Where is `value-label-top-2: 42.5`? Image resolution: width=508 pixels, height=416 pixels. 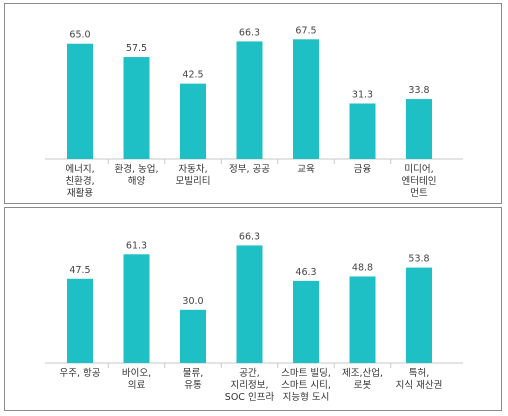 value-label-top-2: 42.5 is located at coordinates (192, 75).